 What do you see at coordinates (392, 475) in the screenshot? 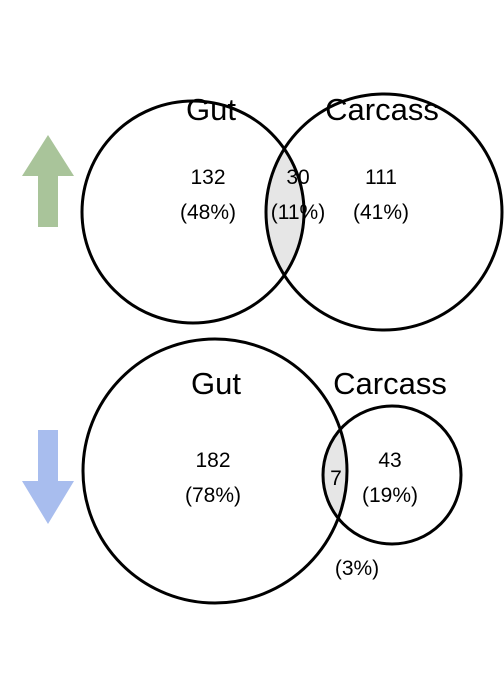
I see `carcass-circle` at bounding box center [392, 475].